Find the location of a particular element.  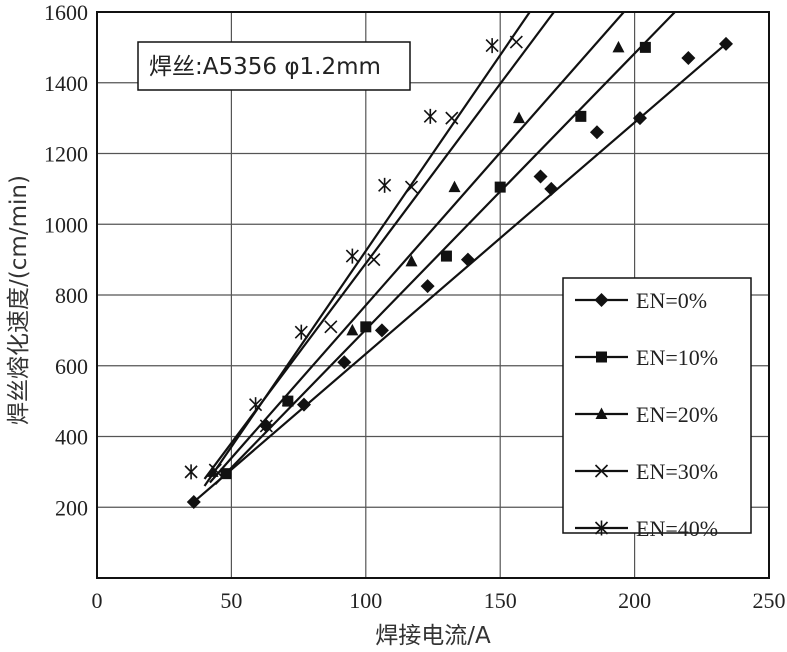

x-tick-label: 150 is located at coordinates (500, 600).